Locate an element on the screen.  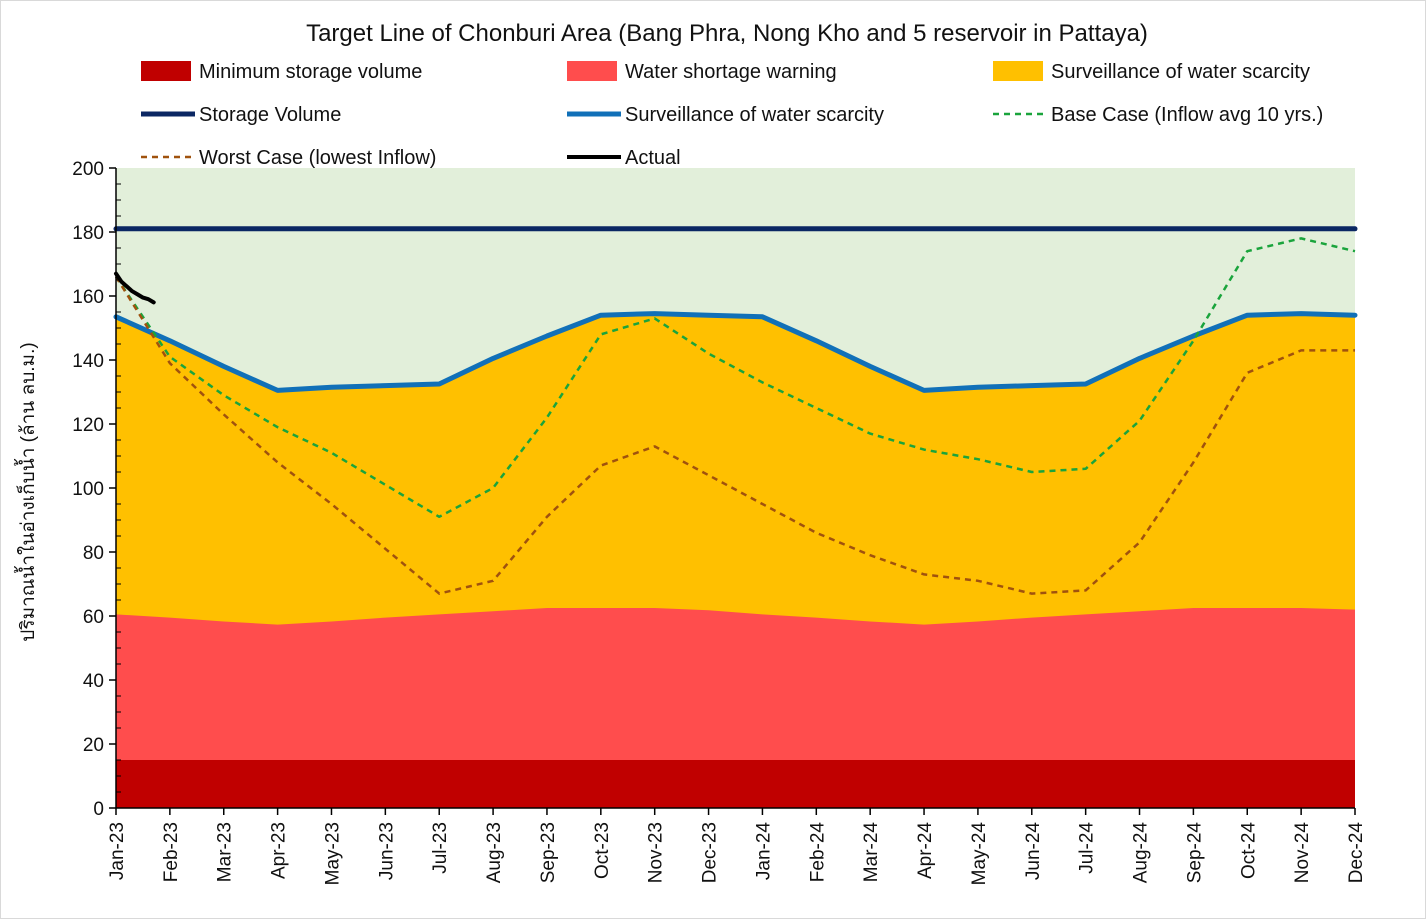
x-tick-label: Aug-23 is located at coordinates (494, 852).